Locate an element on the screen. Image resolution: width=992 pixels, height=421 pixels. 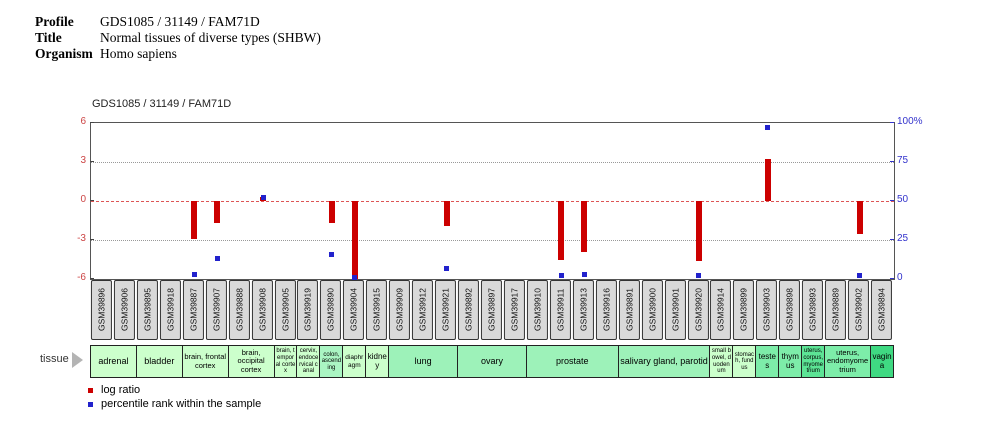
left-axis-tick: 0 is located at coordinates (83, 199).